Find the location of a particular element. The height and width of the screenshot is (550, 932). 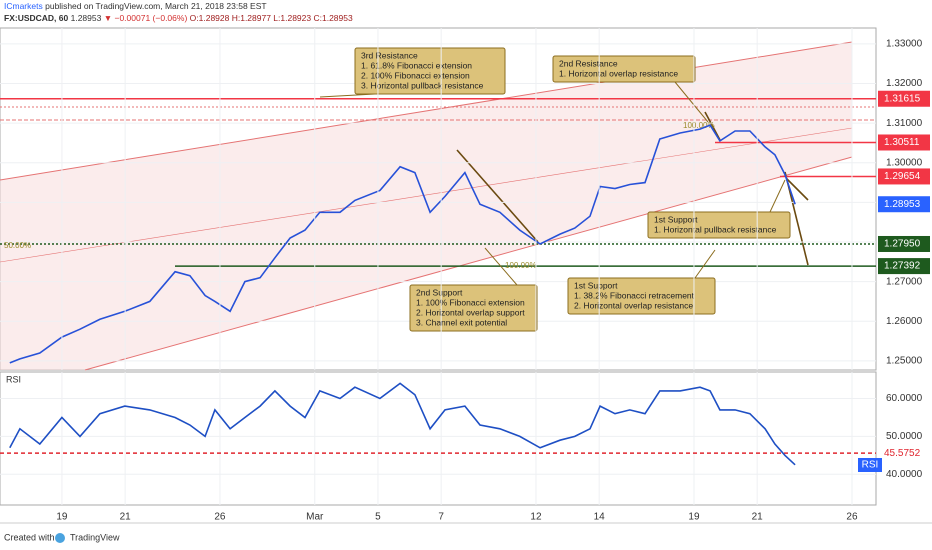

footer-created: Created with is located at coordinates (29, 537).